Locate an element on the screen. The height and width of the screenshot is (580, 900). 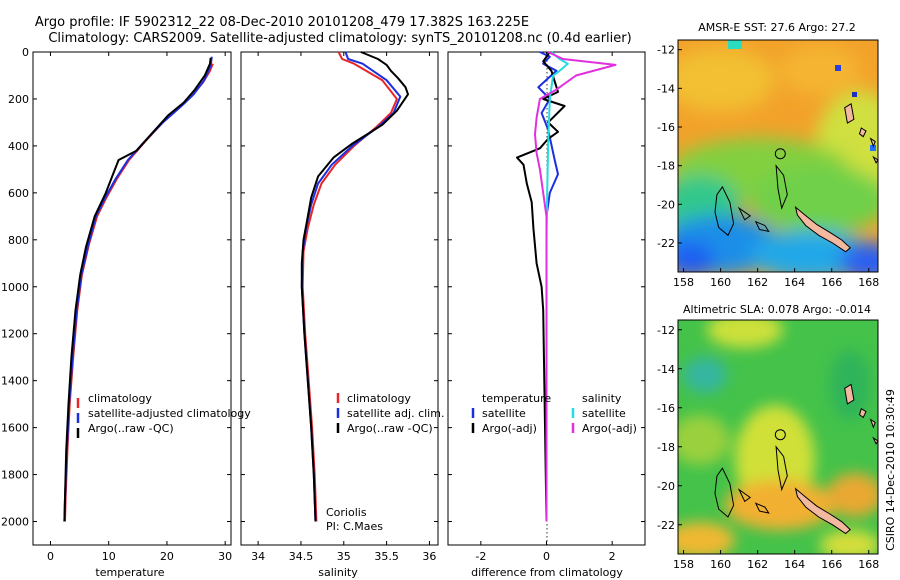
difference-series is located at coordinates (566, 286).